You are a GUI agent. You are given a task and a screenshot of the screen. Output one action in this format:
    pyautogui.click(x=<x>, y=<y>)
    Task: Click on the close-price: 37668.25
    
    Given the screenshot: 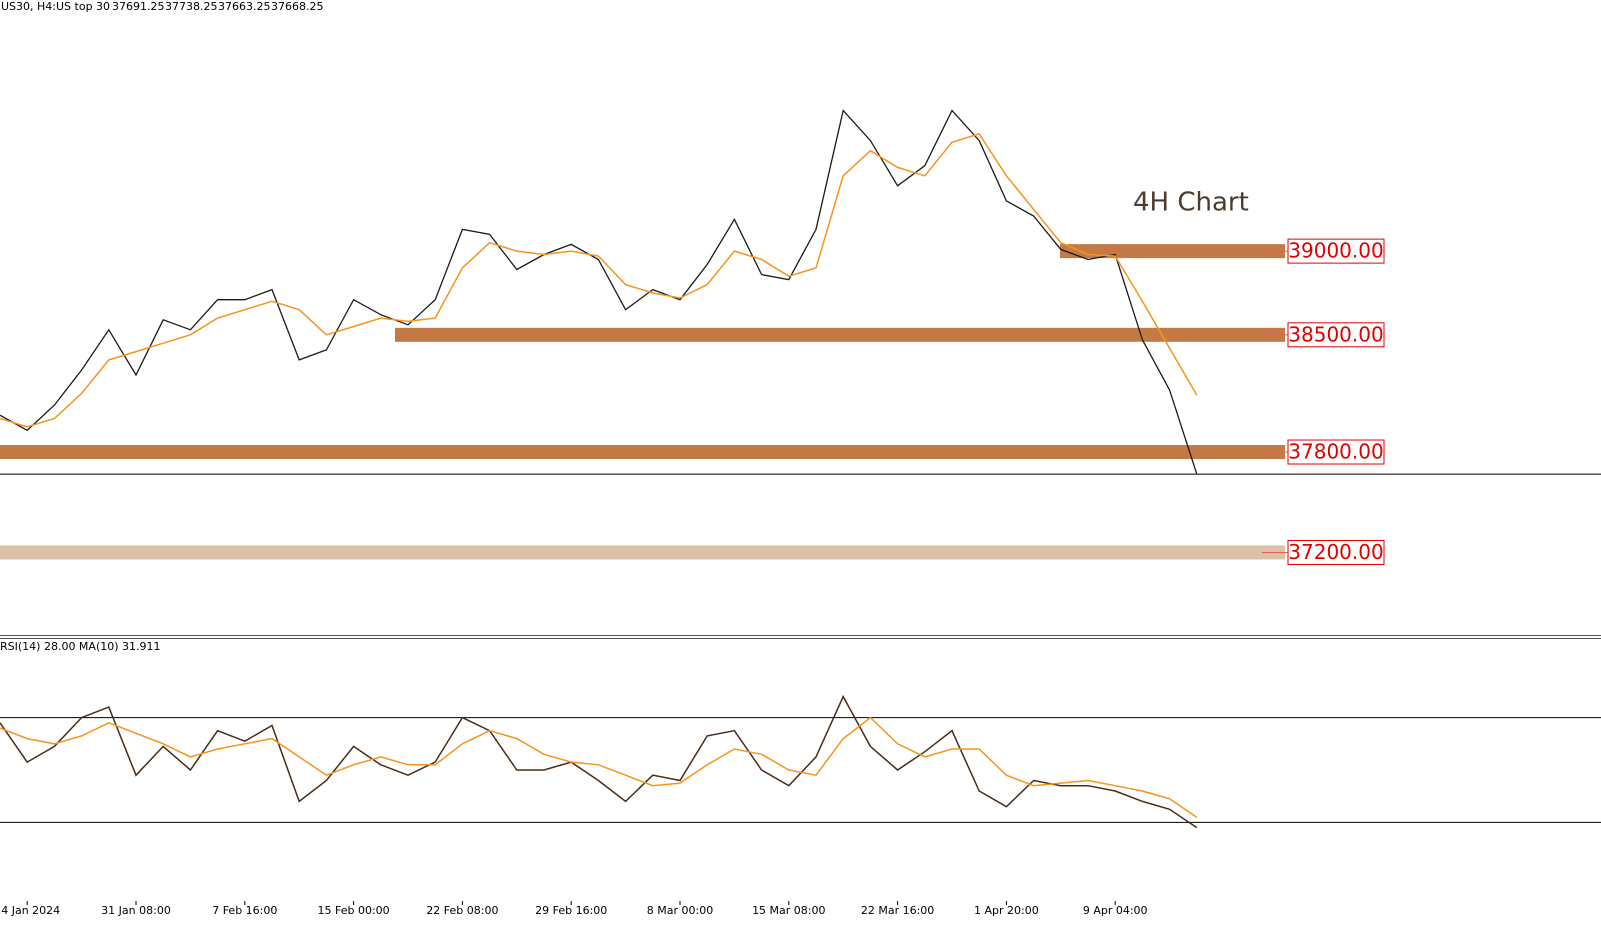 What is the action you would take?
    pyautogui.click(x=297, y=6)
    